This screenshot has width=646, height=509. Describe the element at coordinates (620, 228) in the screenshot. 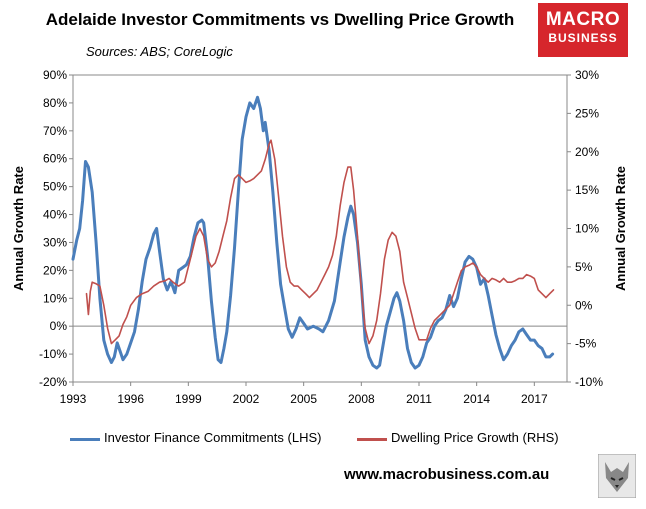

I see `right-axis-title: Annual Growth Rate` at that location.